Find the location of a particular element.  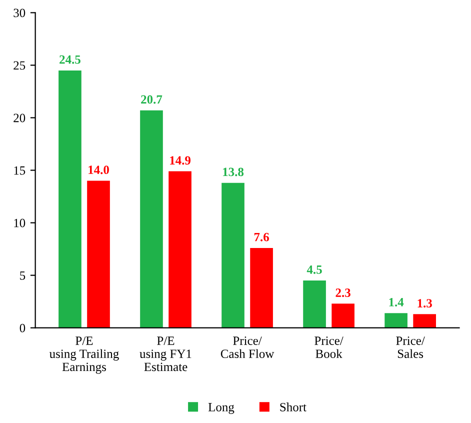

legend-label: Long is located at coordinates (221, 408).